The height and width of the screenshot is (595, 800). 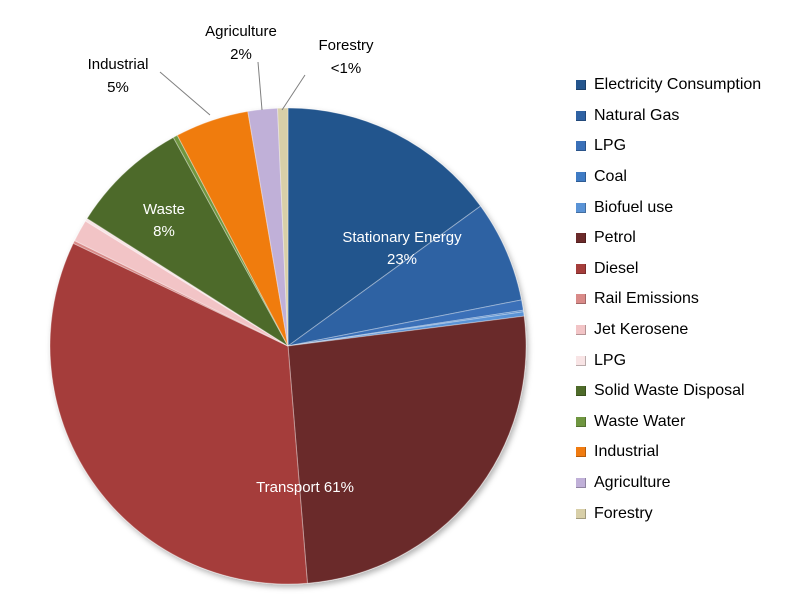 What do you see at coordinates (632, 483) in the screenshot?
I see `legend-label: Agriculture` at bounding box center [632, 483].